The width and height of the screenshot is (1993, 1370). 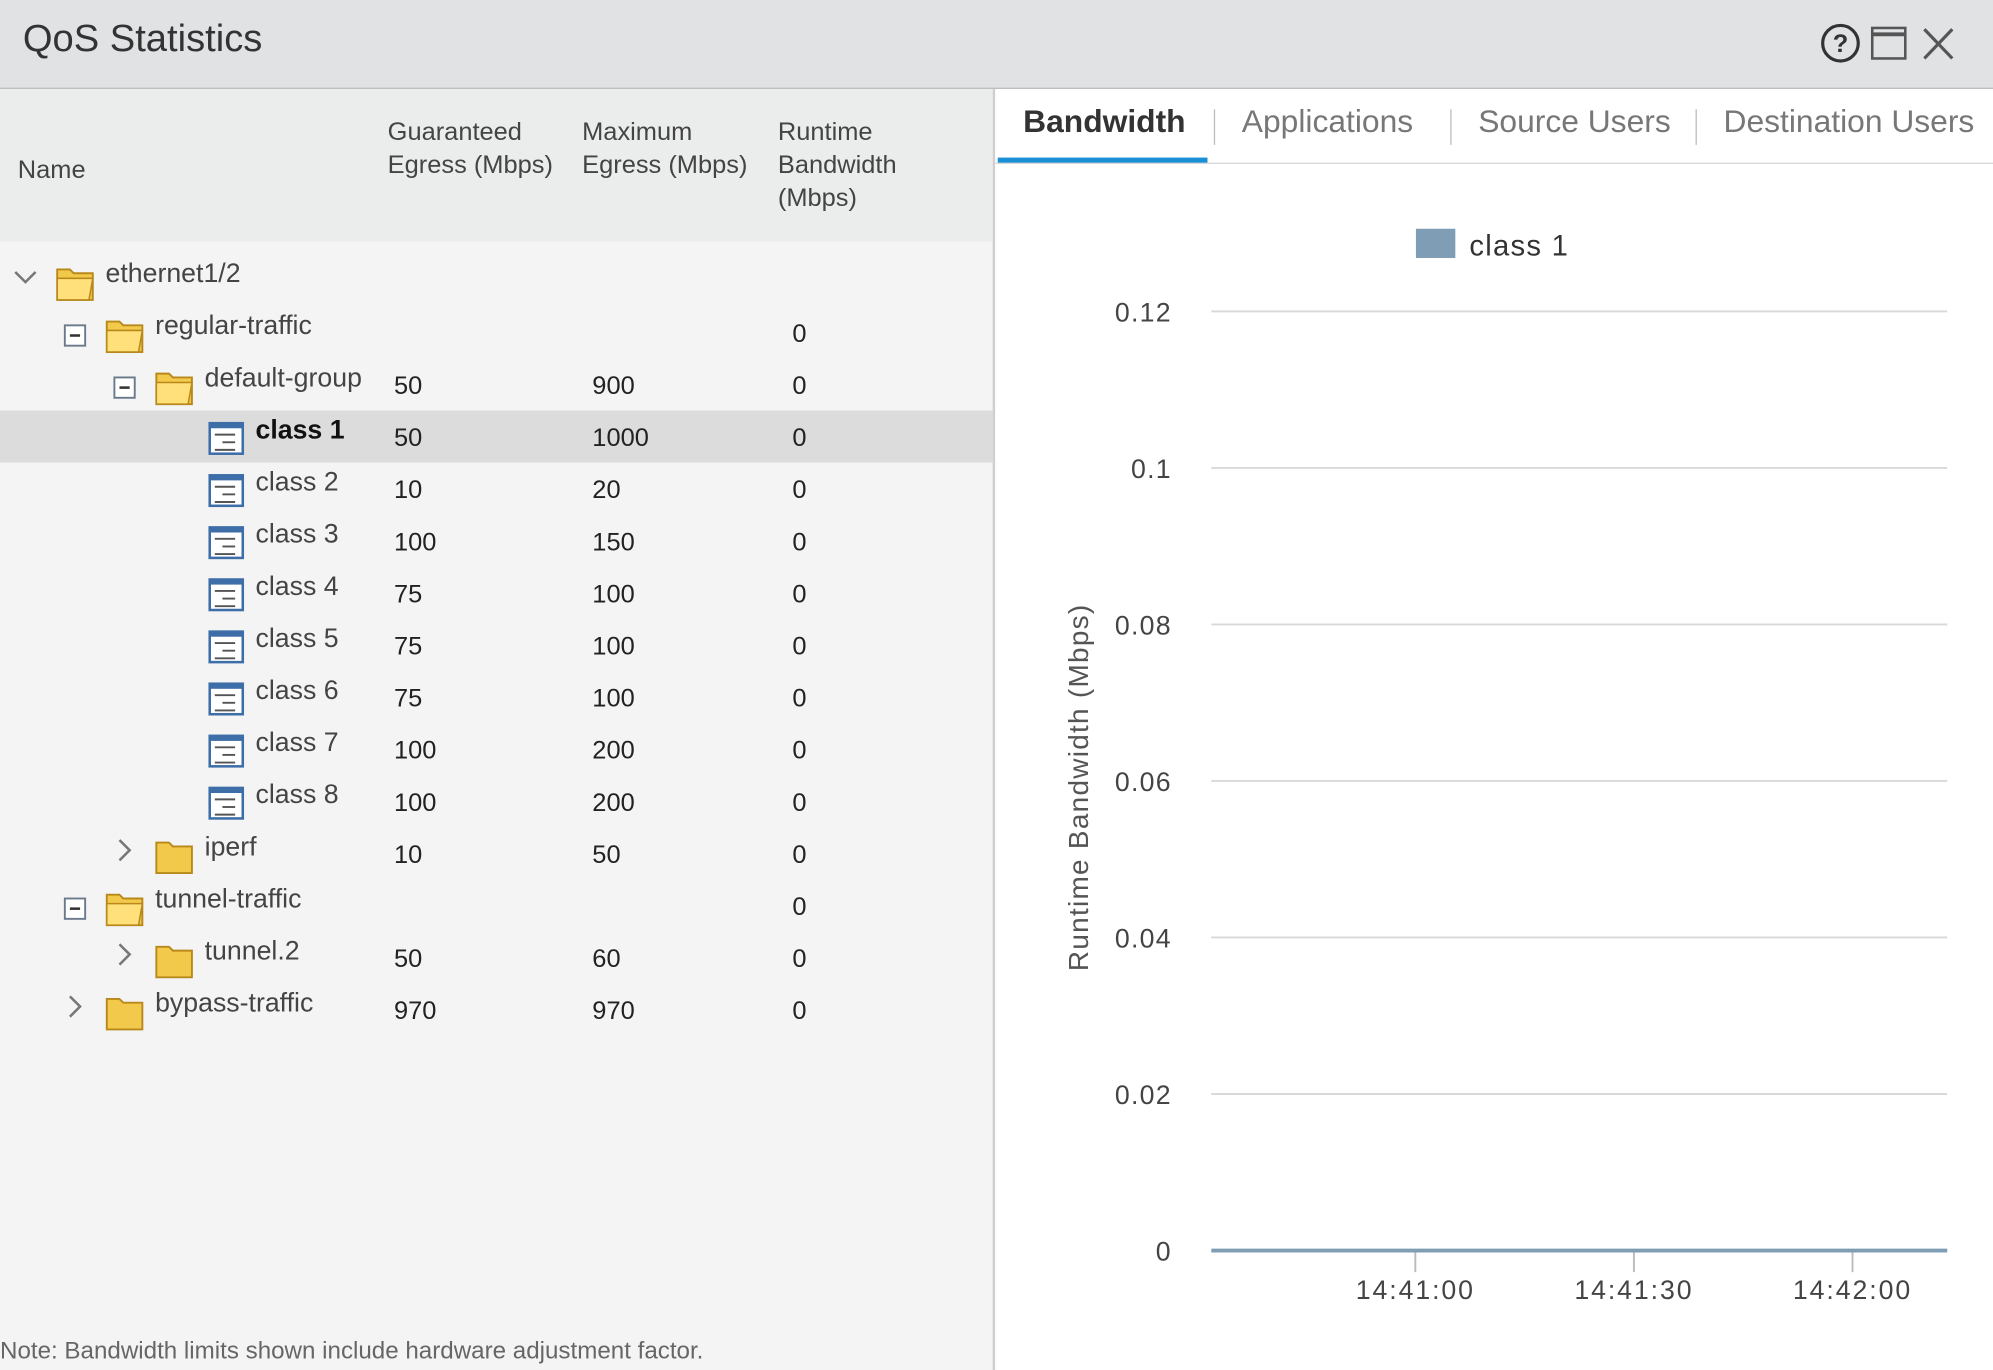 What do you see at coordinates (613, 386) in the screenshot?
I see `row-value: 900` at bounding box center [613, 386].